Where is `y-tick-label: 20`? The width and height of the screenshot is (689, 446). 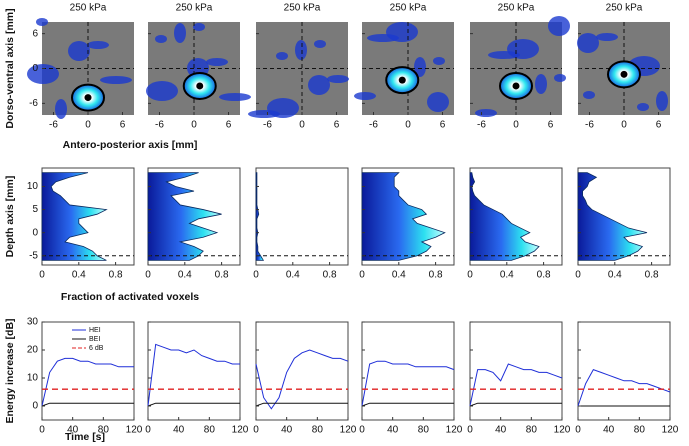
y-tick-label: 20 is located at coordinates (33, 350).